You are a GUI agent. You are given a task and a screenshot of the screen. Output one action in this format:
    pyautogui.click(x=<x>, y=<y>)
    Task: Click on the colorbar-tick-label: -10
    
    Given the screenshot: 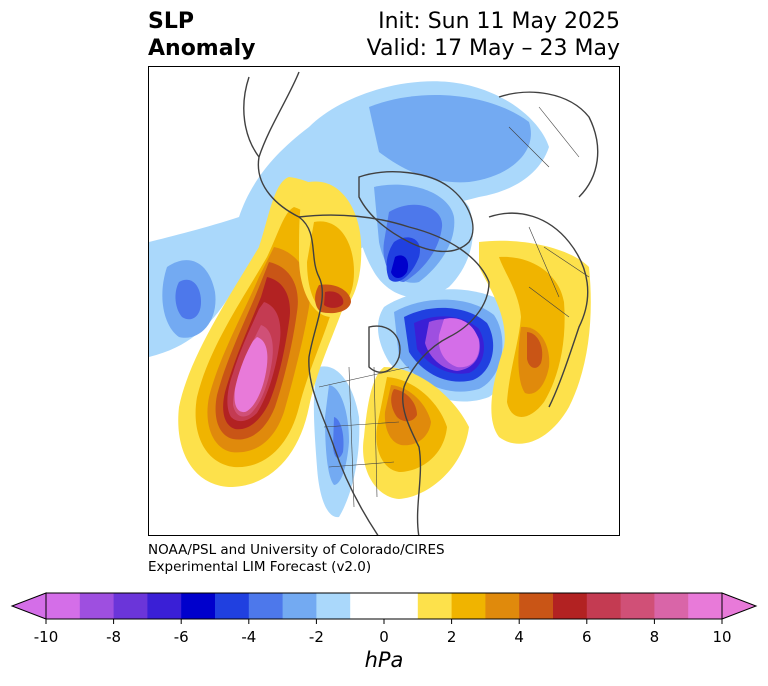 What is the action you would take?
    pyautogui.click(x=46, y=637)
    